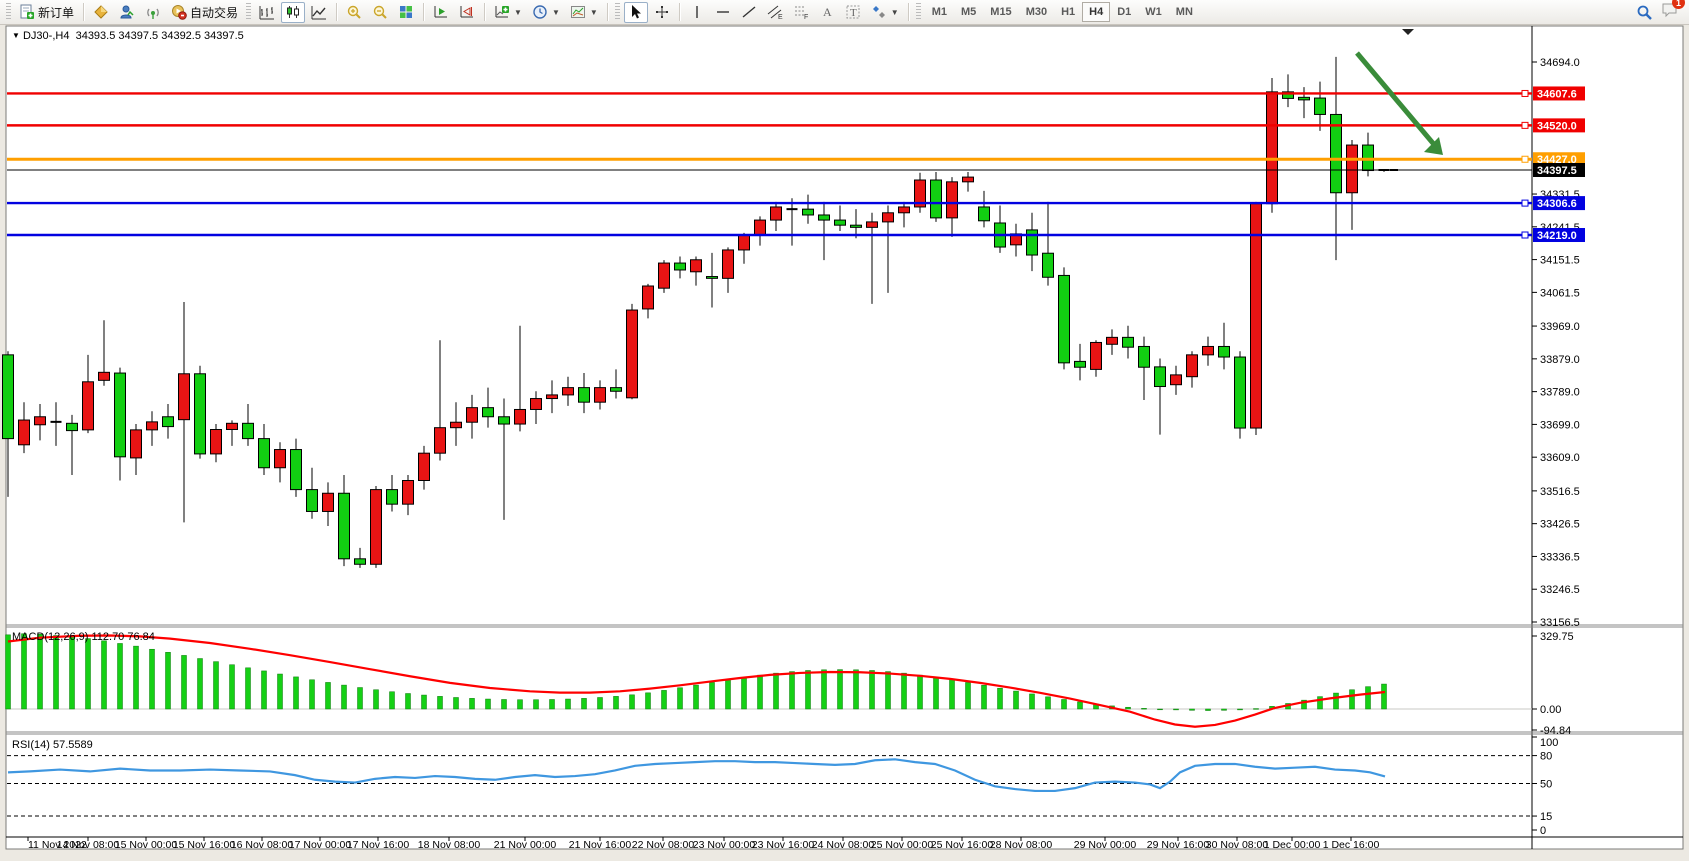 Image resolution: width=1689 pixels, height=861 pixels. What do you see at coordinates (1068, 12) in the screenshot?
I see `timeframe-H1: H1` at bounding box center [1068, 12].